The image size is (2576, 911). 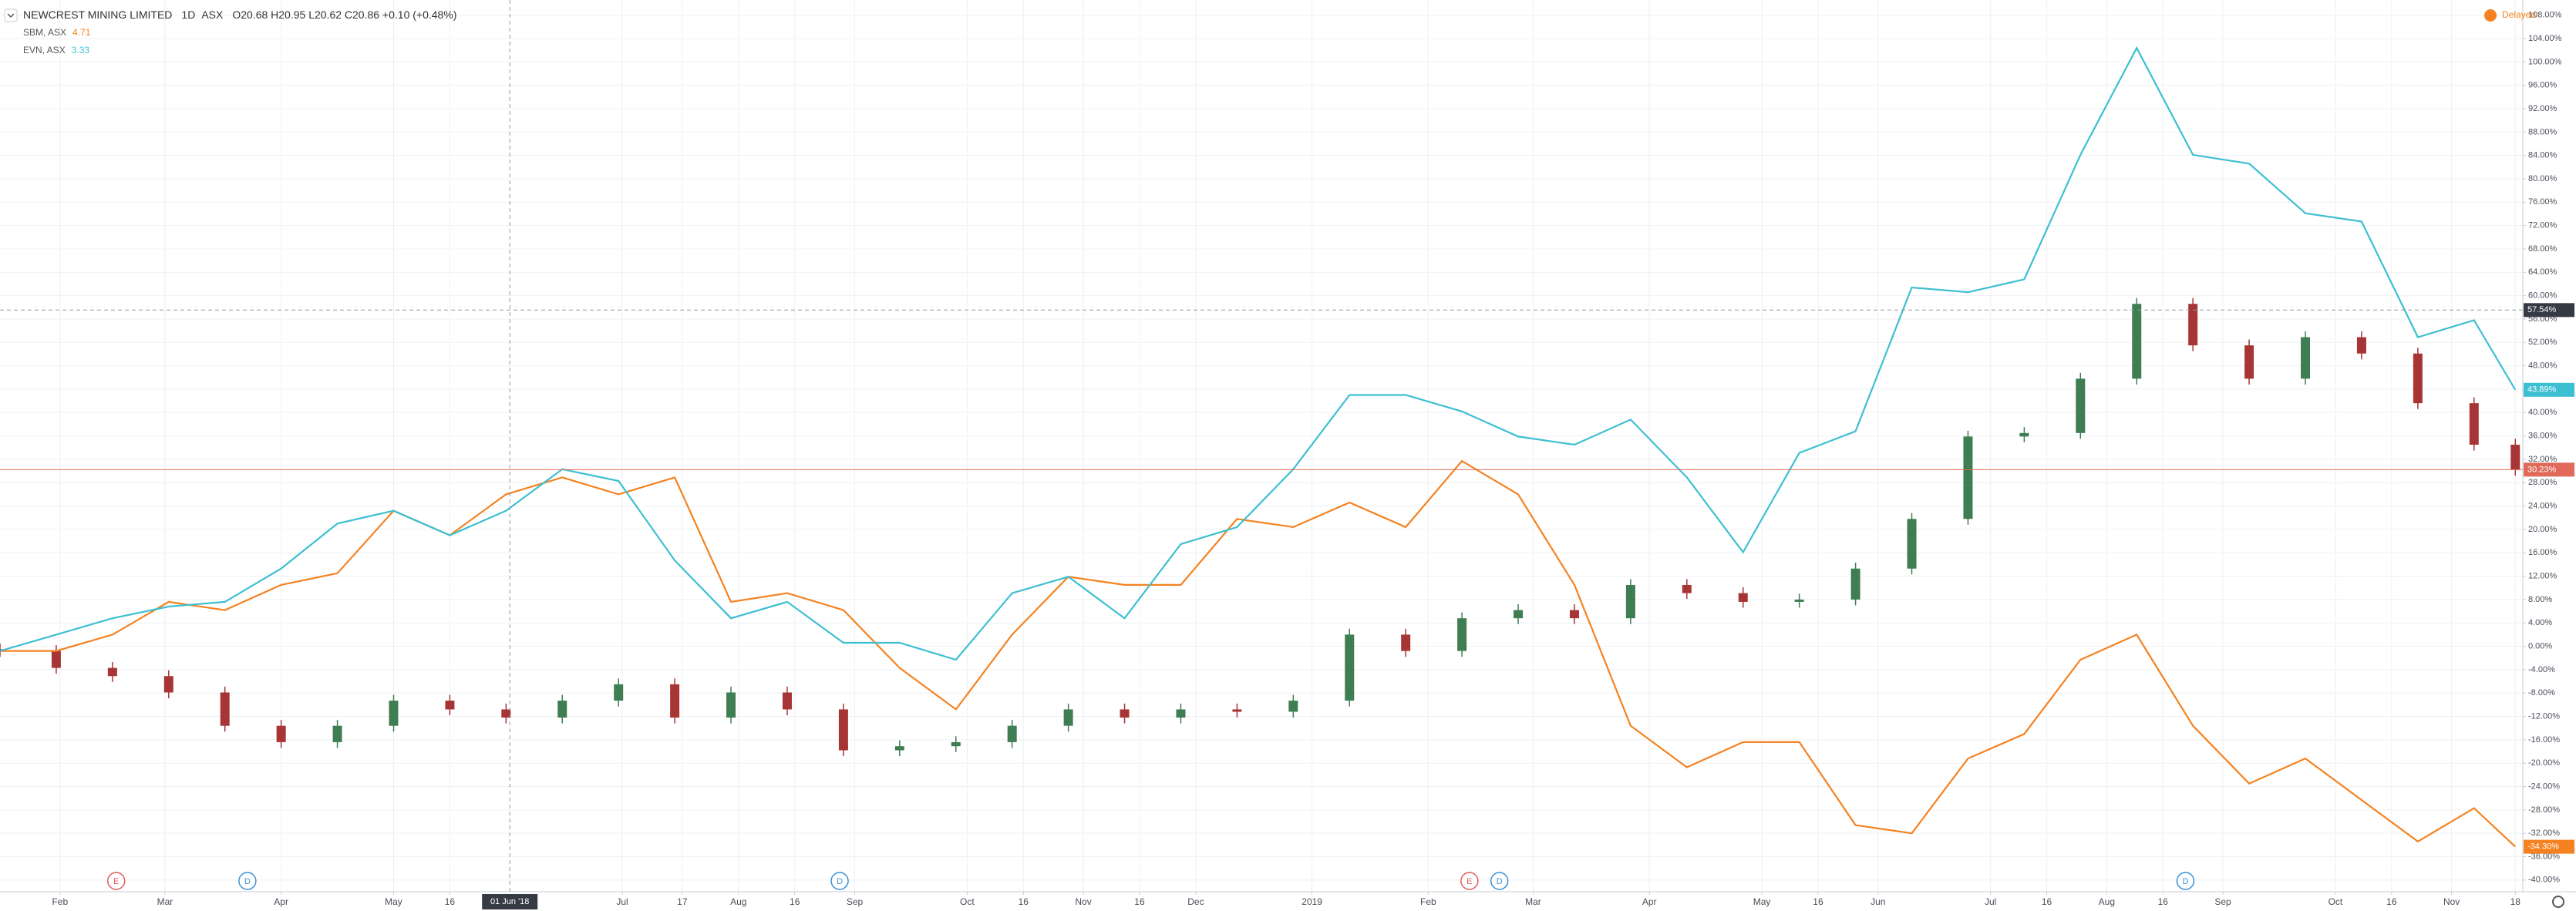 What do you see at coordinates (2543, 847) in the screenshot?
I see `series-badge-label: -34.30%` at bounding box center [2543, 847].